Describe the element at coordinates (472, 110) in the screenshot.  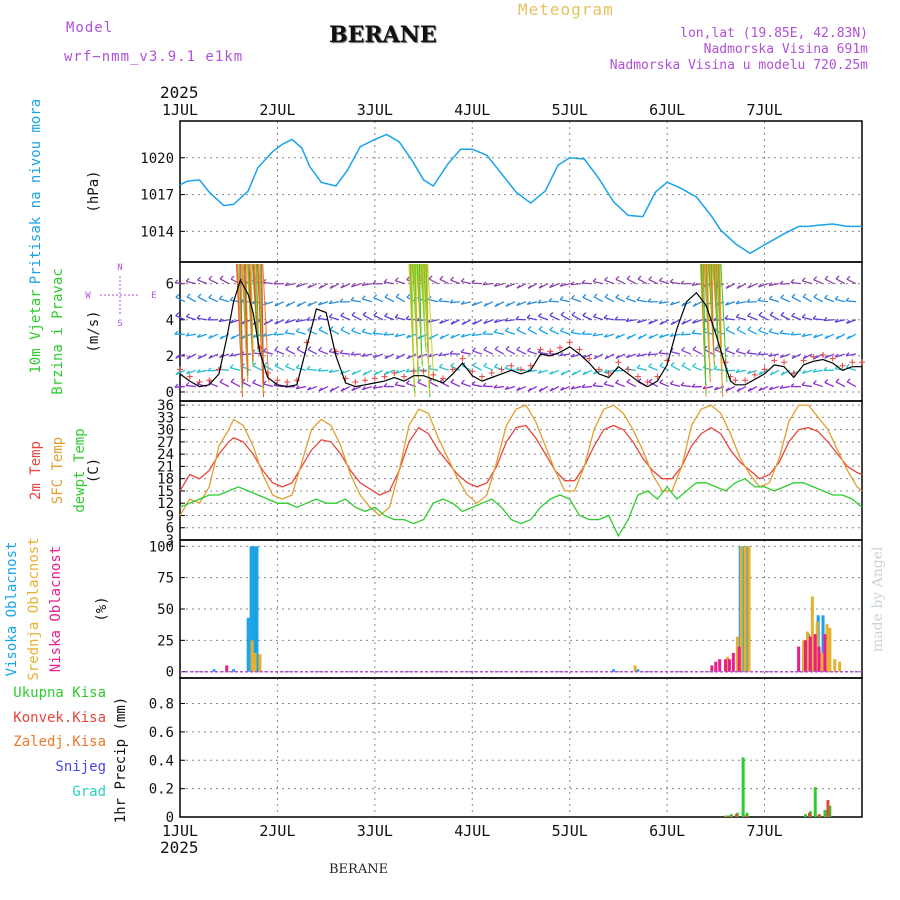
I see `x-tick-label-top: 4JUL` at that location.